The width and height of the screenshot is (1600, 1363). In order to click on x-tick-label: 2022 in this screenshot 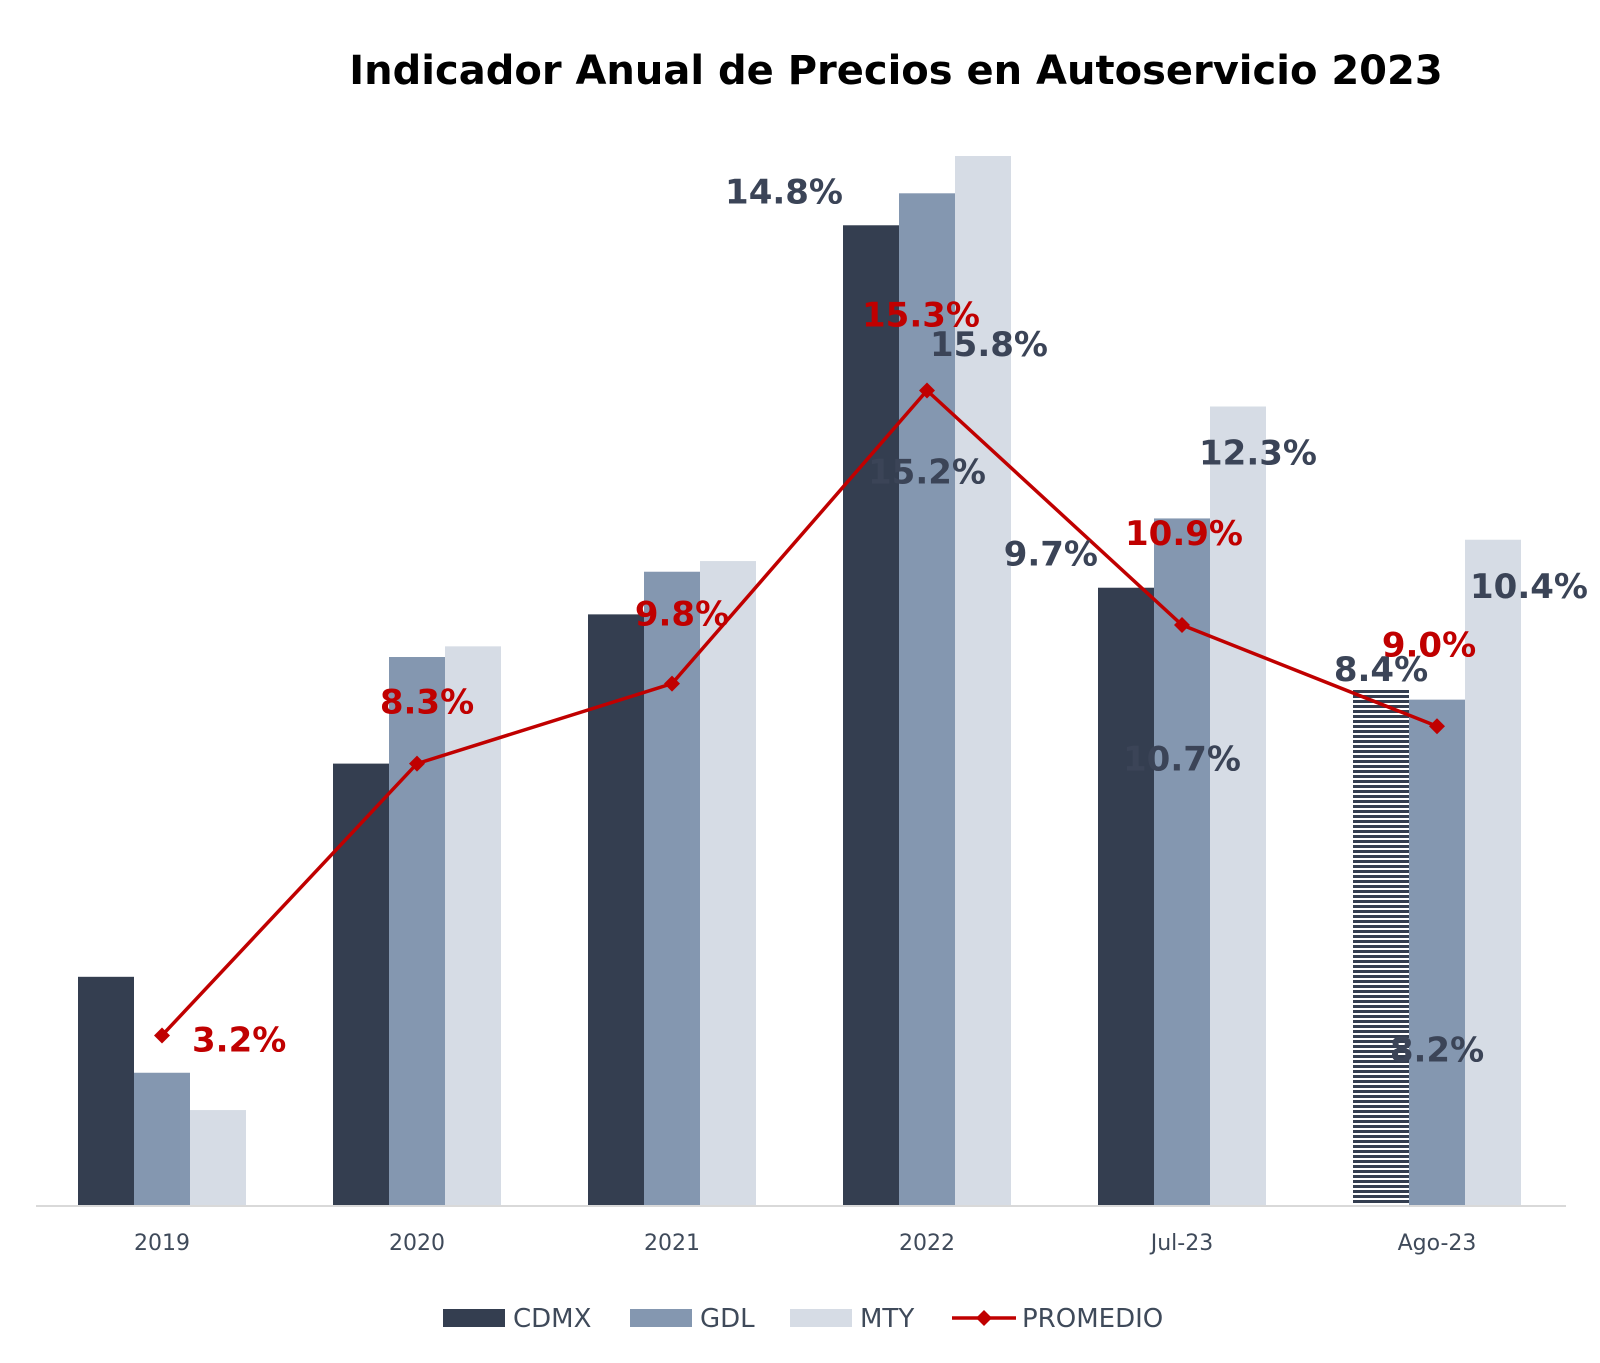, I will do `click(927, 1243)`.